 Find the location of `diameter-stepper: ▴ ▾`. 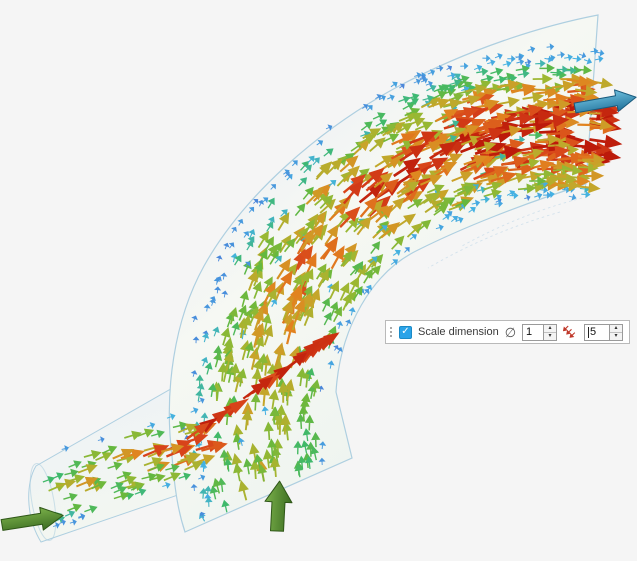

diameter-stepper: ▴ ▾ is located at coordinates (551, 332).